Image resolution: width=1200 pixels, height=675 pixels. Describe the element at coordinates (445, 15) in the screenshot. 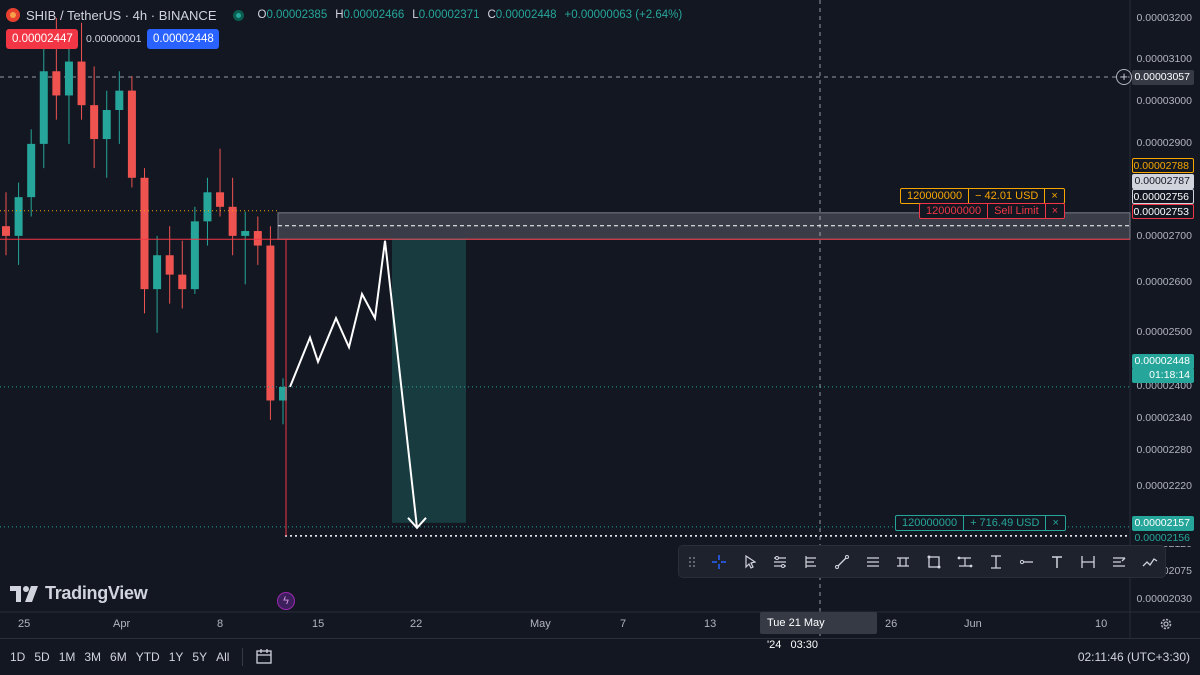

I see `ohlc-low: L0.00002371` at that location.